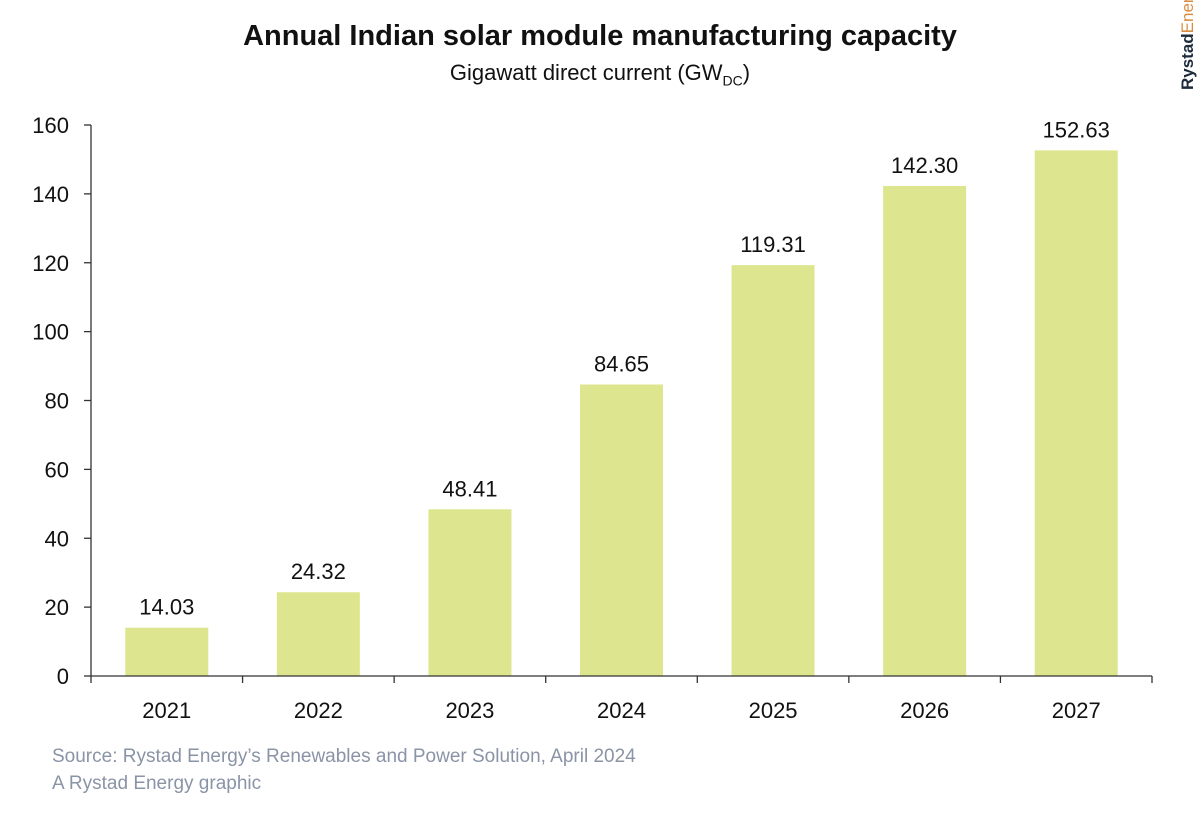 The image size is (1200, 820). What do you see at coordinates (57, 607) in the screenshot?
I see `y-tick-label-20: 20` at bounding box center [57, 607].